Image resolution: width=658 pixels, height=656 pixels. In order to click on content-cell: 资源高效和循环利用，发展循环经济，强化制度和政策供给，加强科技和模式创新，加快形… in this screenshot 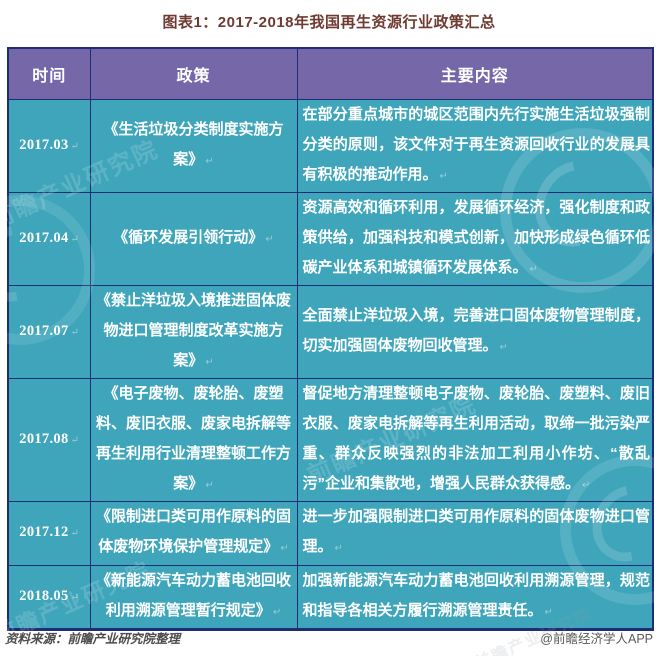, I will do `click(475, 238)`.